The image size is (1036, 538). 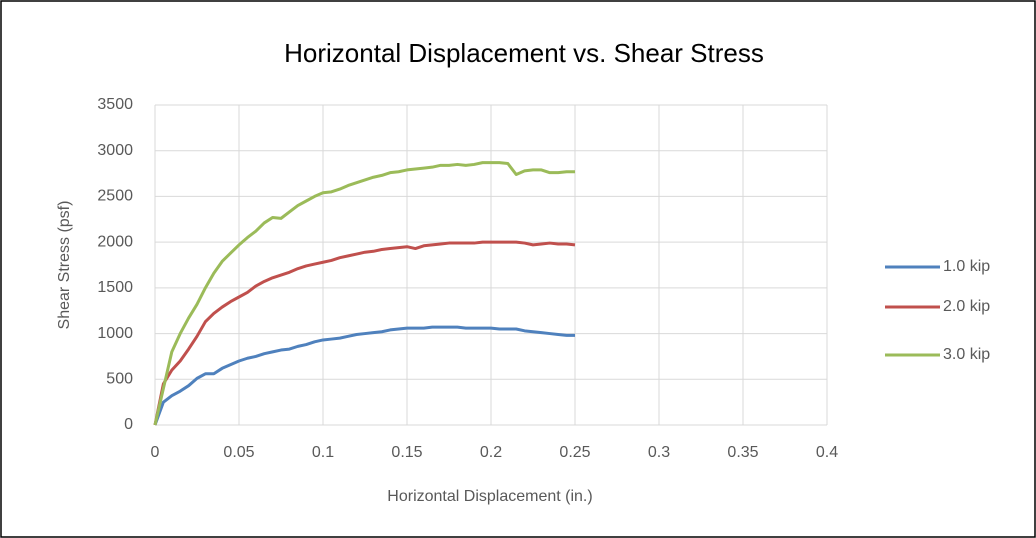 I want to click on x-tick-label: 0.05, so click(x=238, y=452).